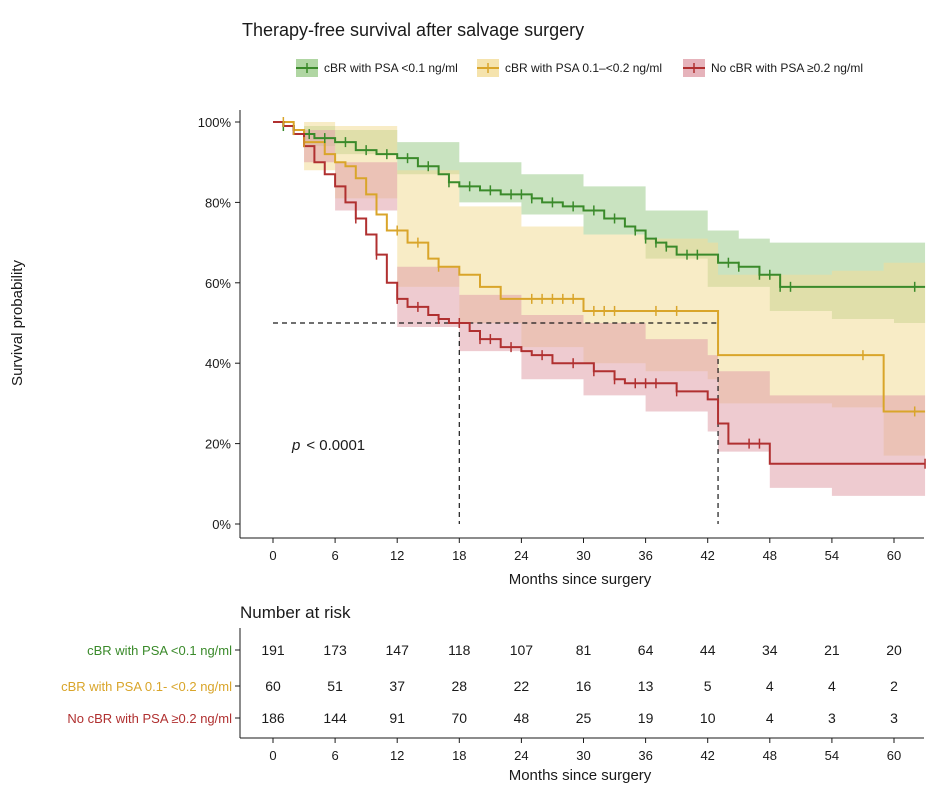 This screenshot has width=942, height=796. I want to click on risk-cell: 22, so click(522, 686).